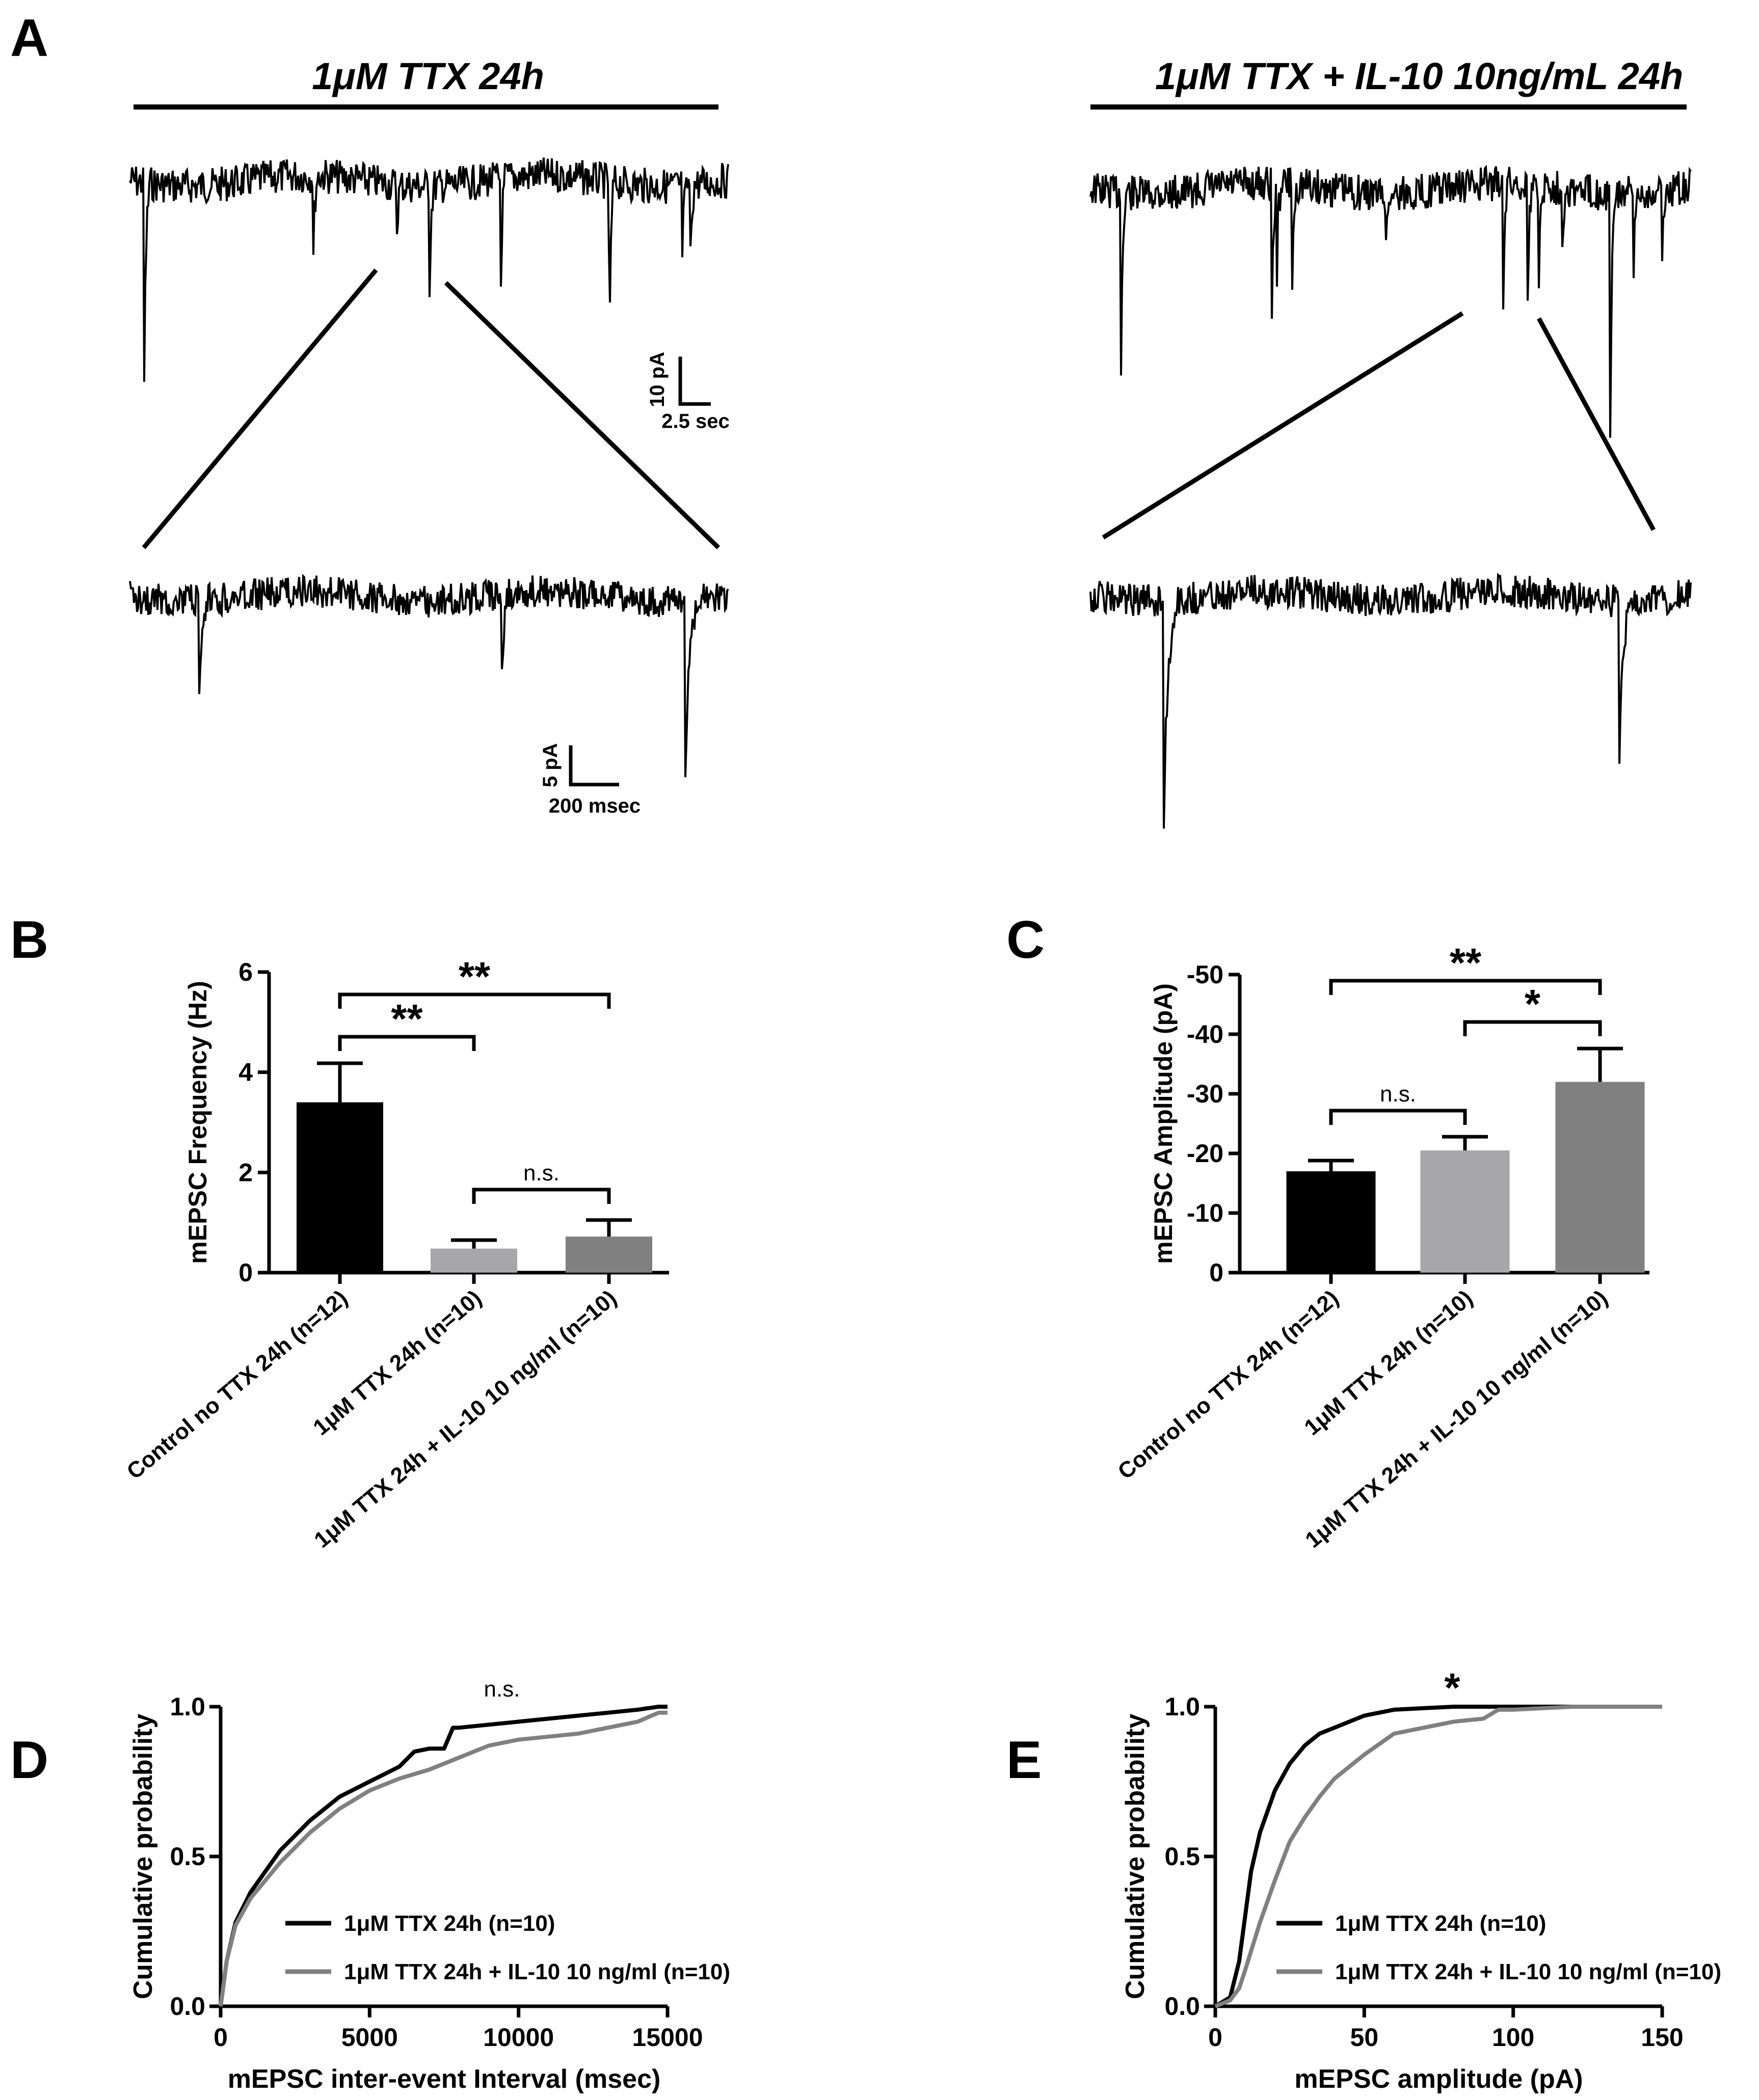 The image size is (1759, 2100). What do you see at coordinates (245, 972) in the screenshot?
I see `y-tick-label: 6` at bounding box center [245, 972].